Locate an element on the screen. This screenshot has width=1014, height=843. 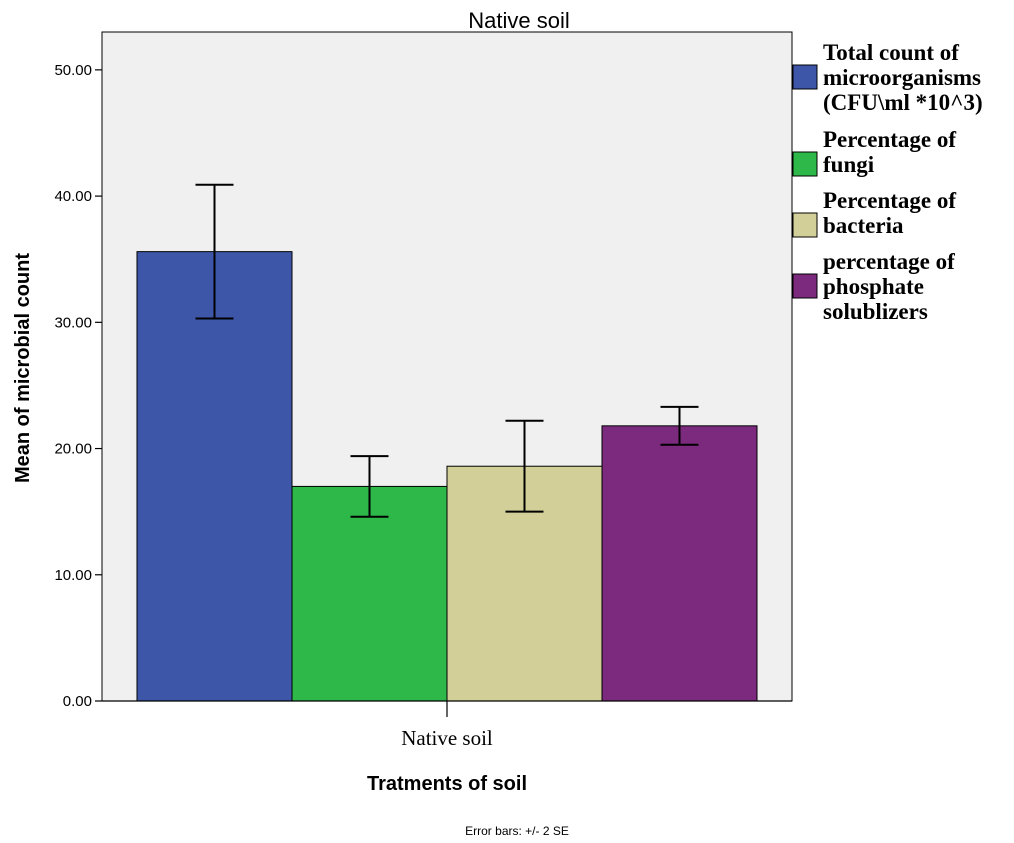
y-tick-label: 20.00 is located at coordinates (73, 449).